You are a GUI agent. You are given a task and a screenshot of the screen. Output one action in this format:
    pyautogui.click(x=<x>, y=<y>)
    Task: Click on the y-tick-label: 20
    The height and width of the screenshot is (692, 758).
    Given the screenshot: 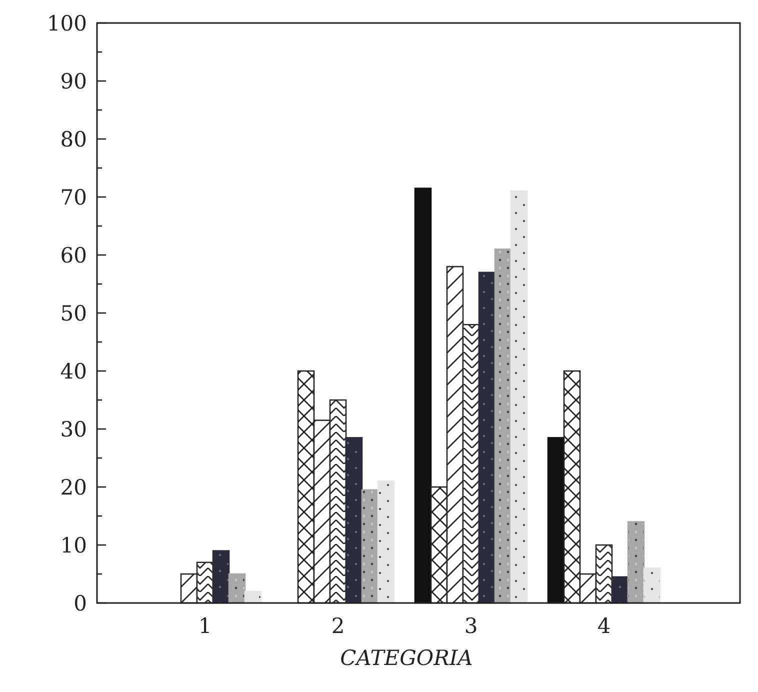 What is the action you would take?
    pyautogui.click(x=73, y=487)
    